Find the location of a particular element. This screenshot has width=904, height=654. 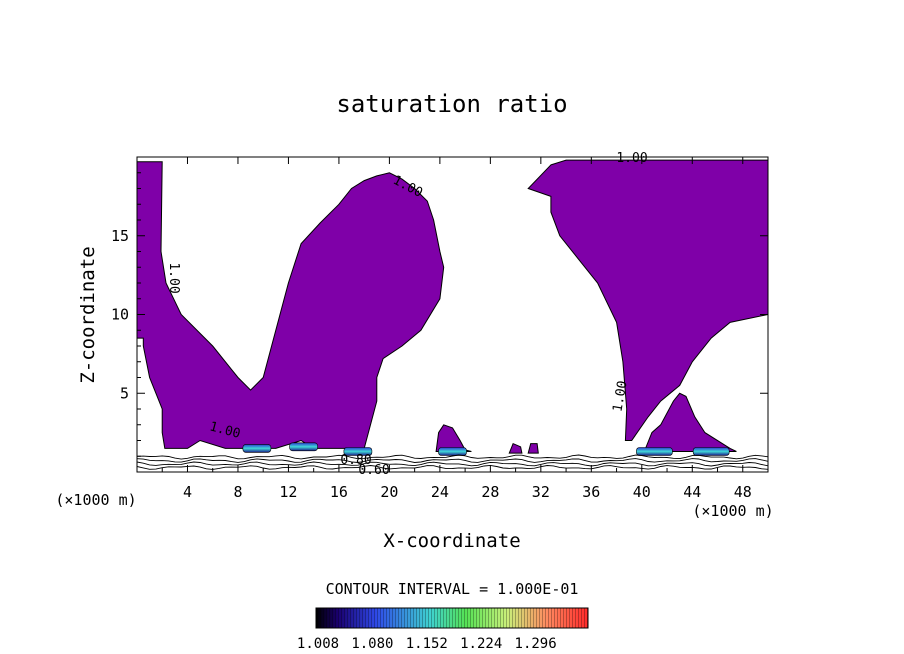

y-tick-label: 5 is located at coordinates (124, 393).